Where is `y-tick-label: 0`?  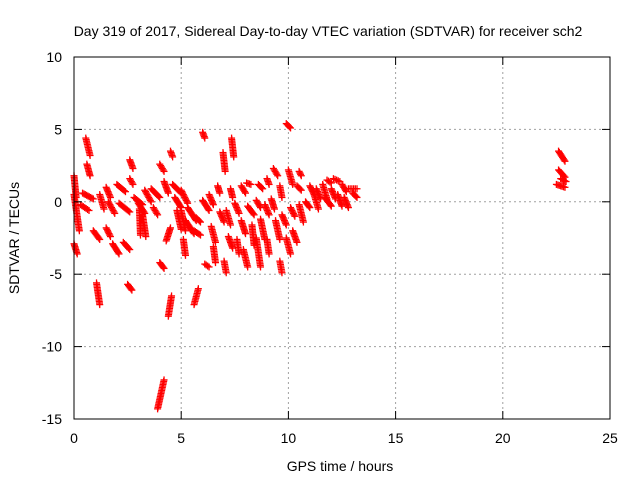 y-tick-label: 0 is located at coordinates (58, 202).